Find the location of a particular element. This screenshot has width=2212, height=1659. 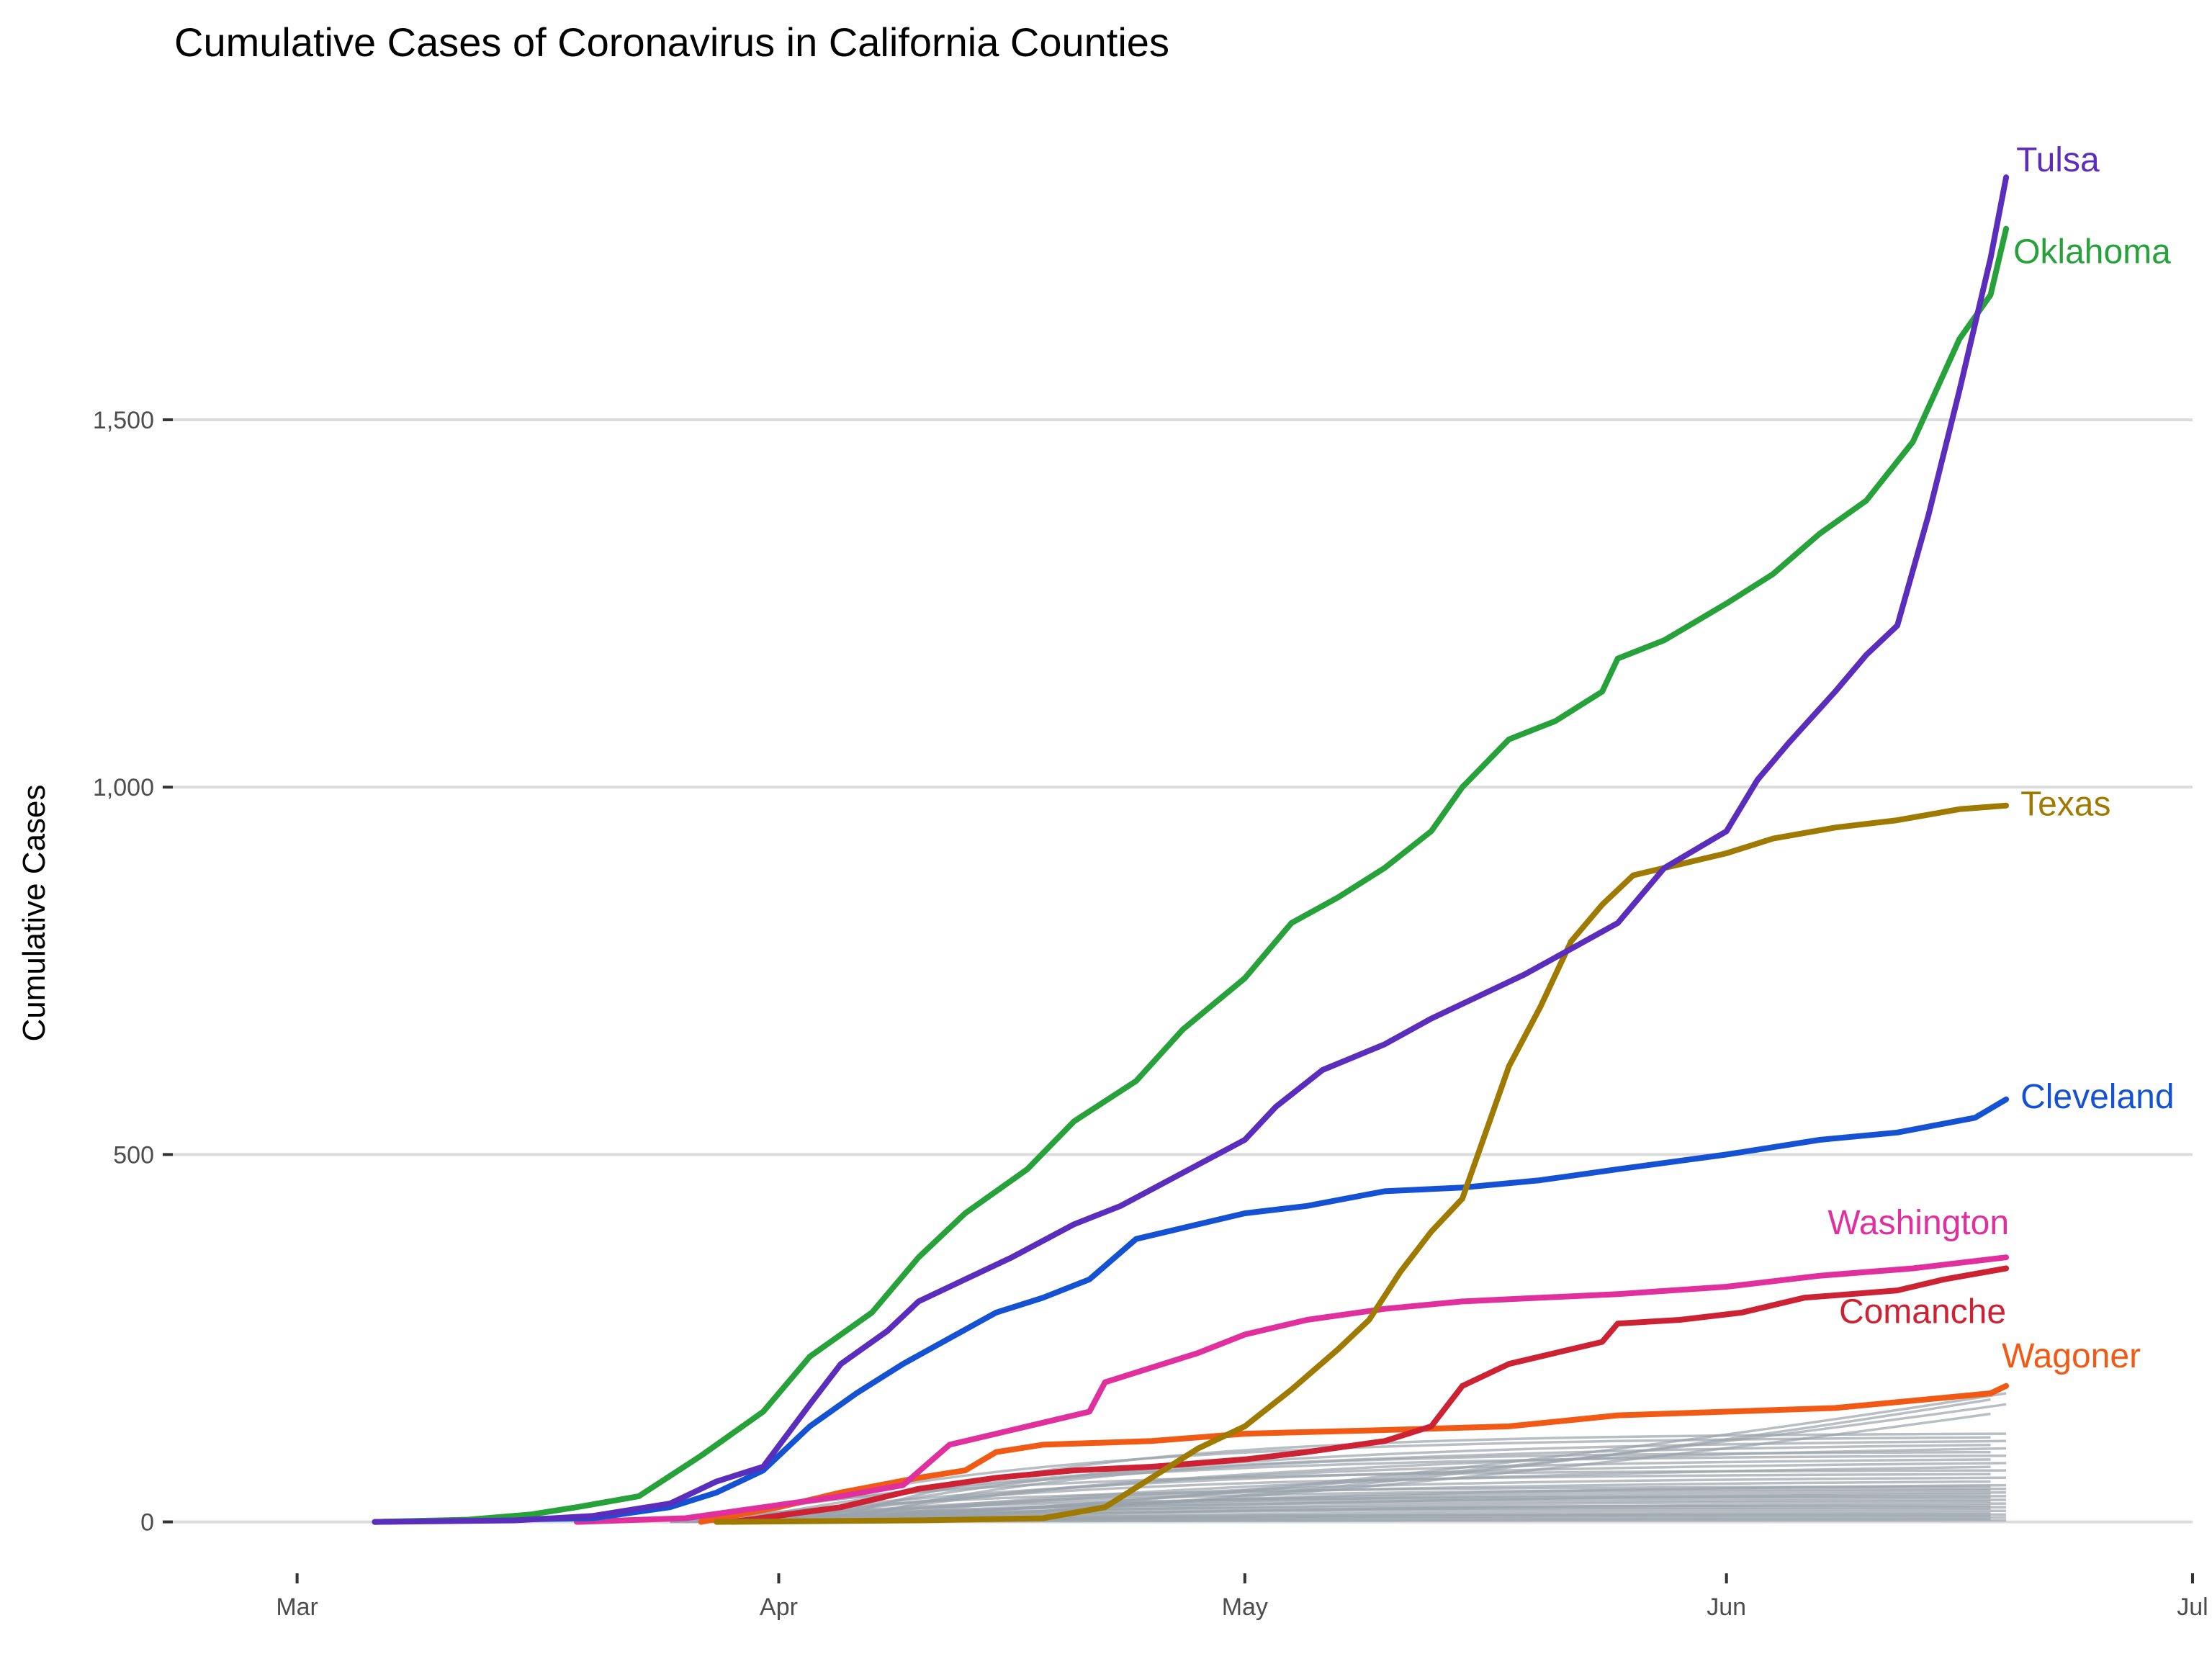

series-label-washington: Washington is located at coordinates (1918, 1223).